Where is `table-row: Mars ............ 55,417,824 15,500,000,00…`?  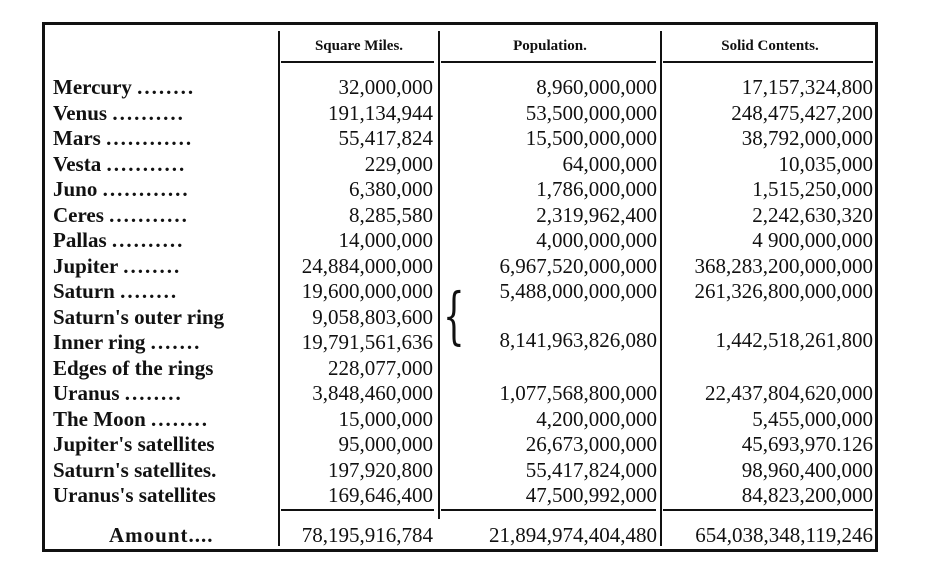 table-row: Mars ............ 55,417,824 15,500,000,00… is located at coordinates (460, 139).